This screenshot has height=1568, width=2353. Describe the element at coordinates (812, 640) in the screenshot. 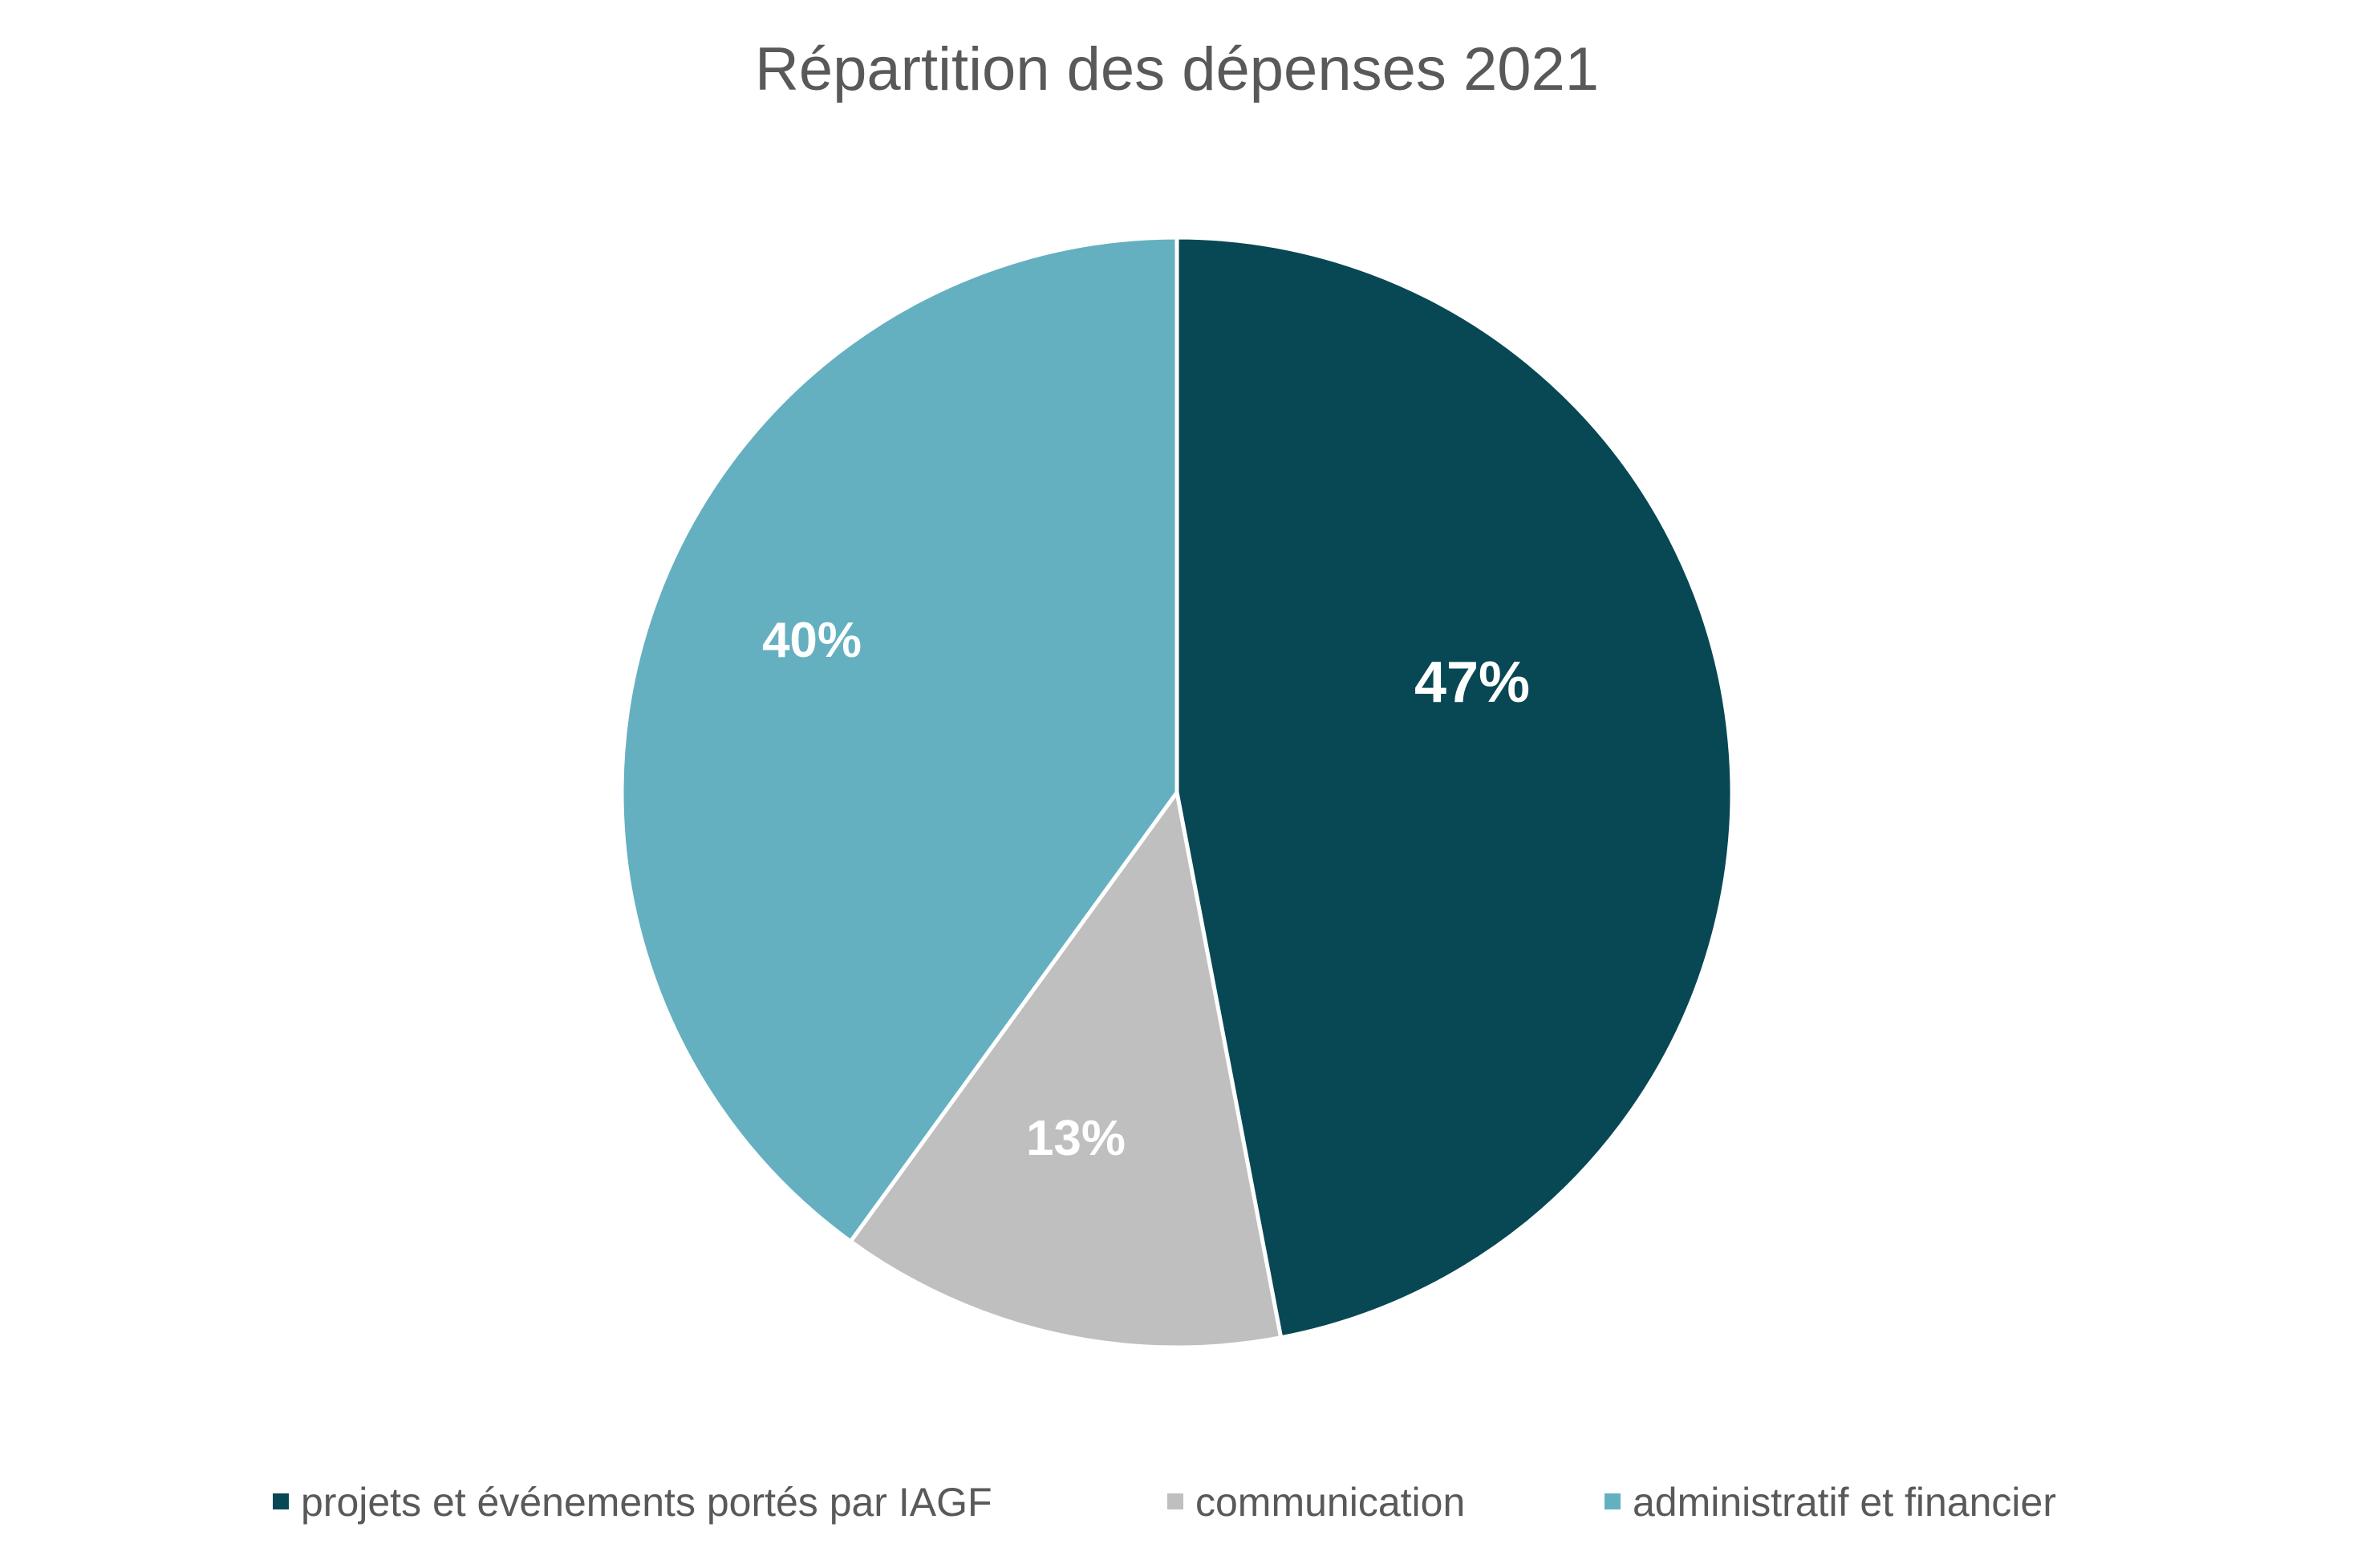

I see `data-label-2: 40%` at that location.